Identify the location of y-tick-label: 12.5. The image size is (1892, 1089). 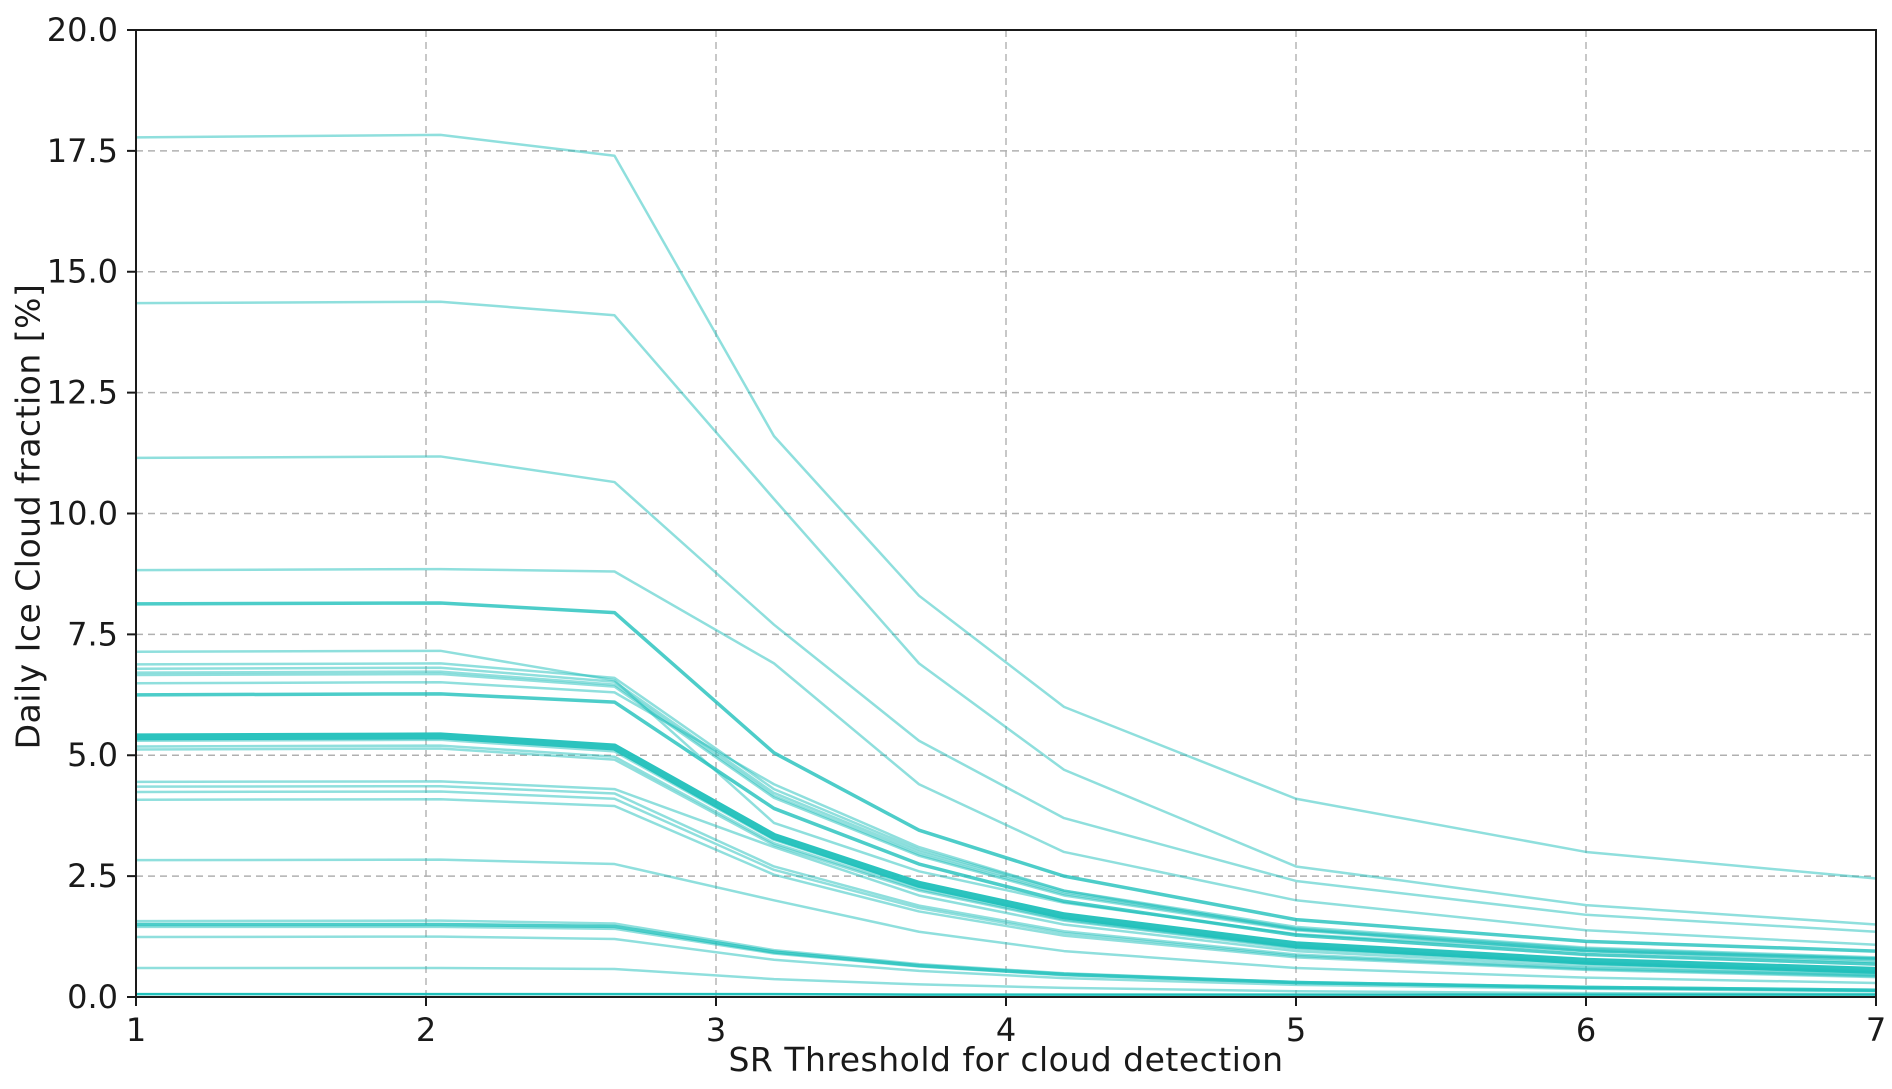
(82, 393).